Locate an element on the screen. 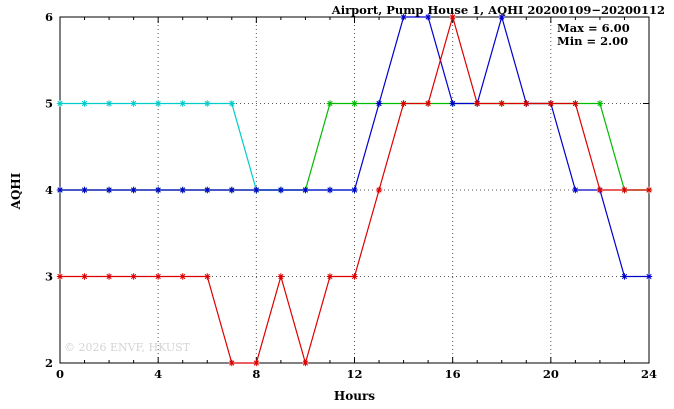  svg-text: 16 is located at coordinates (453, 374).